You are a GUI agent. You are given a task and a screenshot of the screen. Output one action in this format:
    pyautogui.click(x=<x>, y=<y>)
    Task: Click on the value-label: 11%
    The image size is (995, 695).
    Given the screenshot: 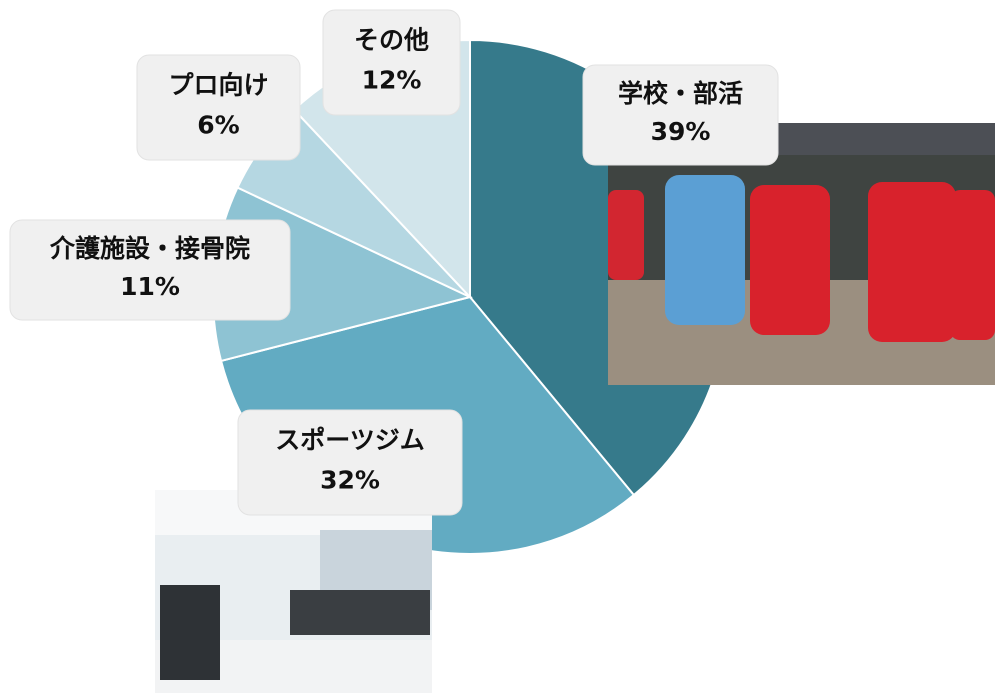 What is the action you would take?
    pyautogui.click(x=150, y=286)
    